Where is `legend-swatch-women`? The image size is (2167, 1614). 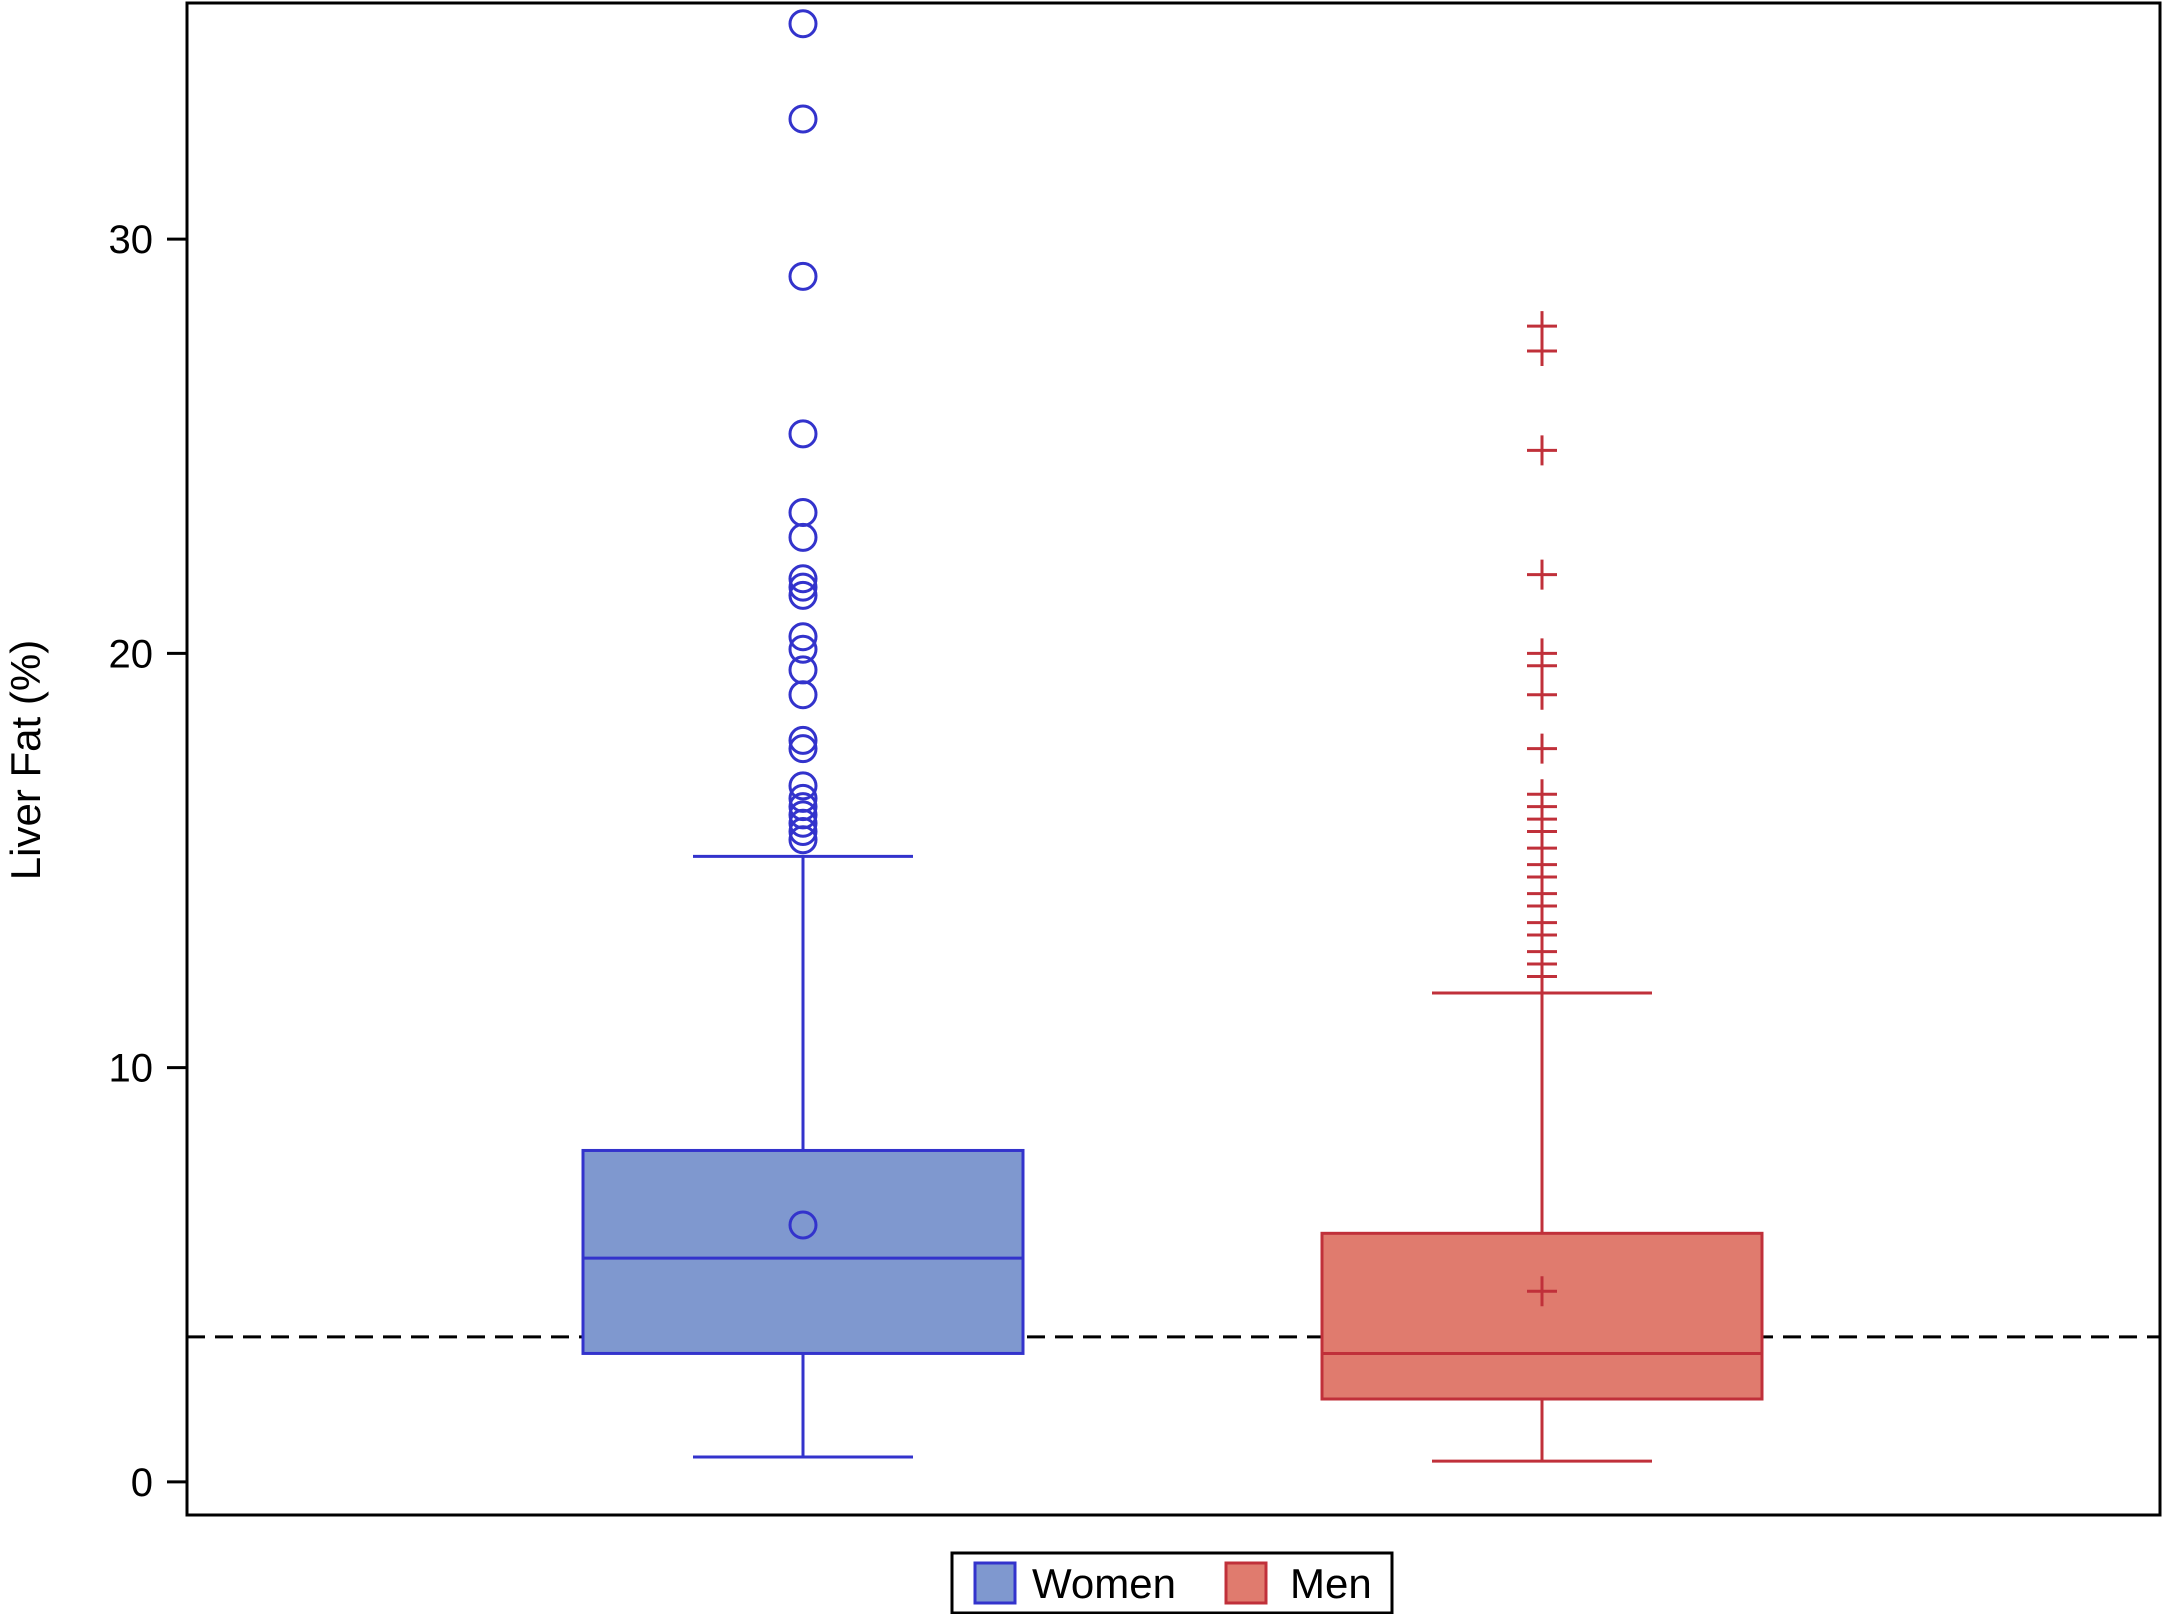
legend-swatch-women is located at coordinates (995, 1583).